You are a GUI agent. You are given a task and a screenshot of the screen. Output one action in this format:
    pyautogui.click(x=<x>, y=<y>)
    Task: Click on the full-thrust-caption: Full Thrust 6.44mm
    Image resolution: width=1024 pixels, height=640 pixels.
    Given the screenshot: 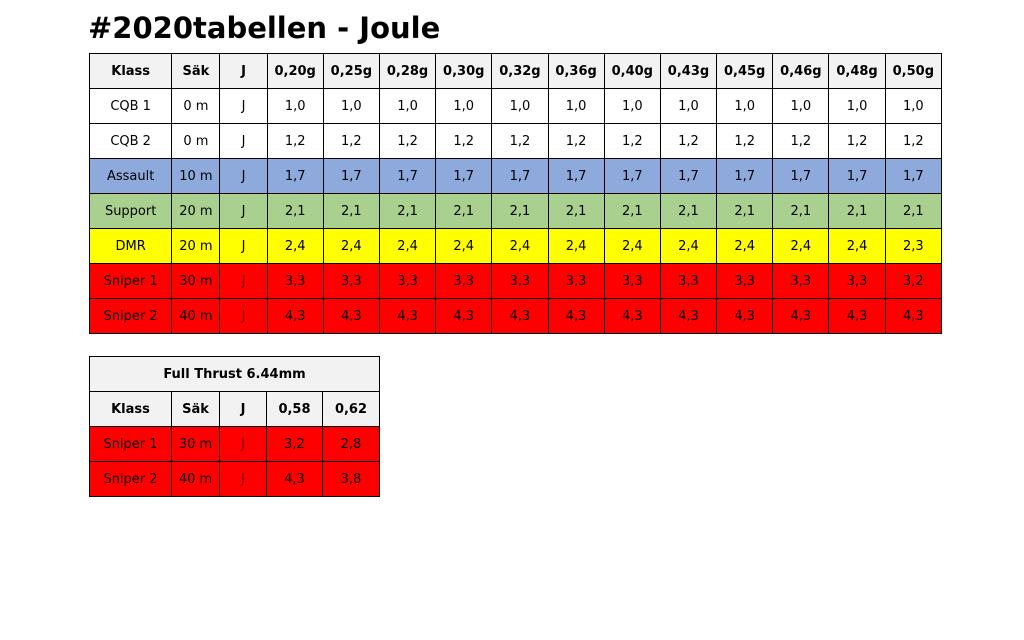 What is the action you would take?
    pyautogui.click(x=234, y=374)
    